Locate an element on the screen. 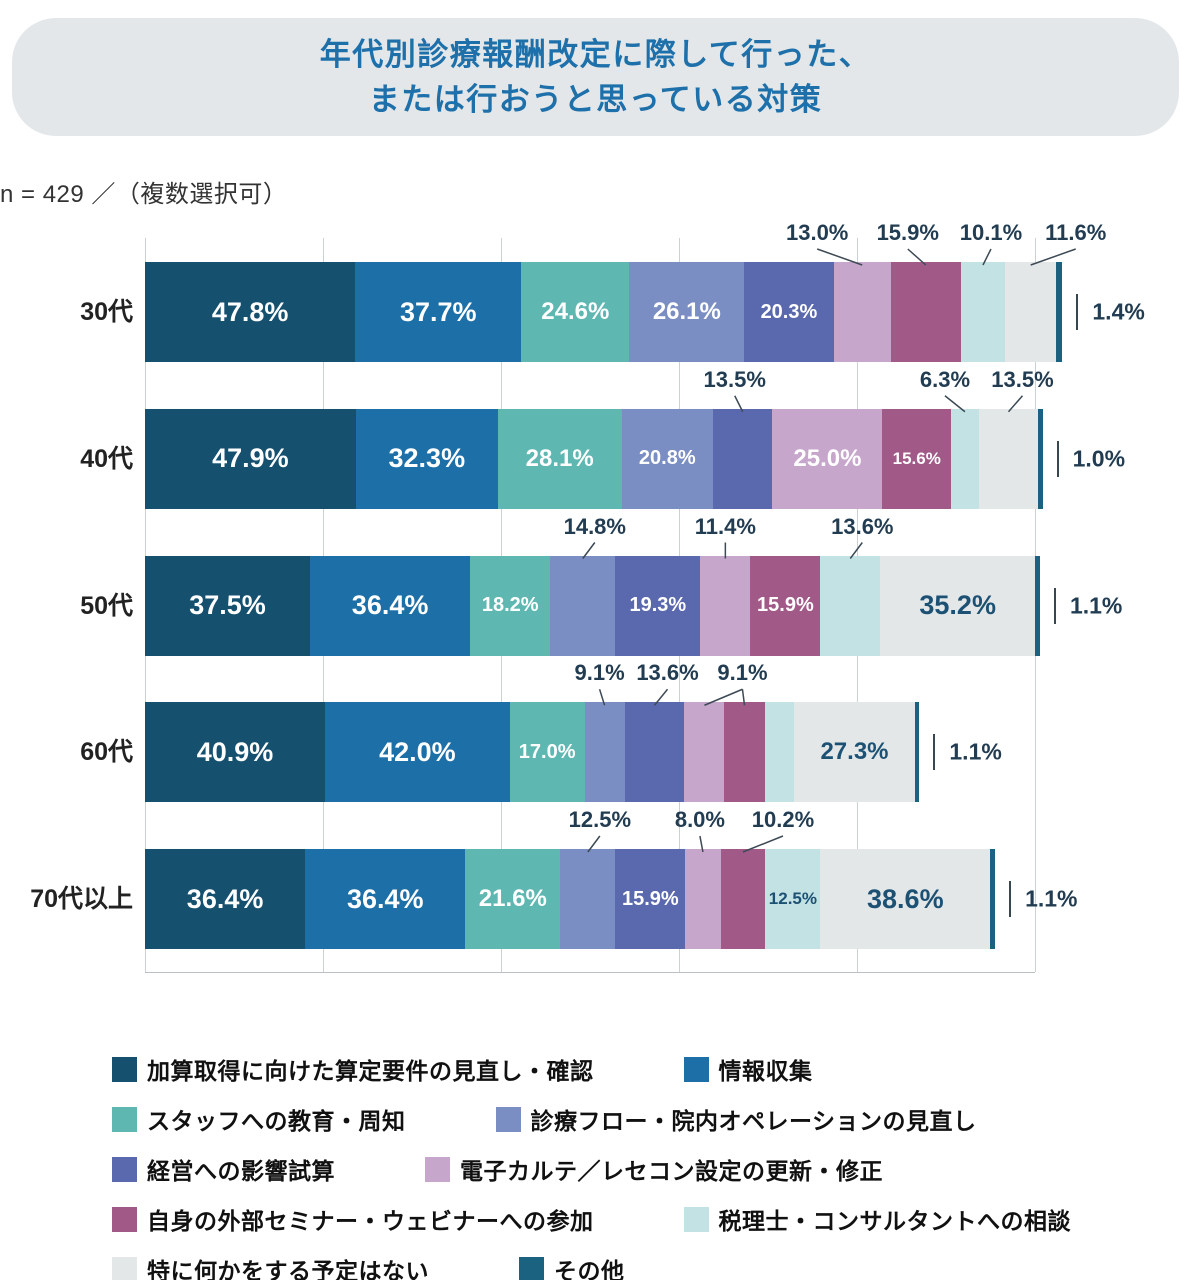  legend-label: 自身の外部セミナー・ウェビナーへの参加 is located at coordinates (370, 1221).